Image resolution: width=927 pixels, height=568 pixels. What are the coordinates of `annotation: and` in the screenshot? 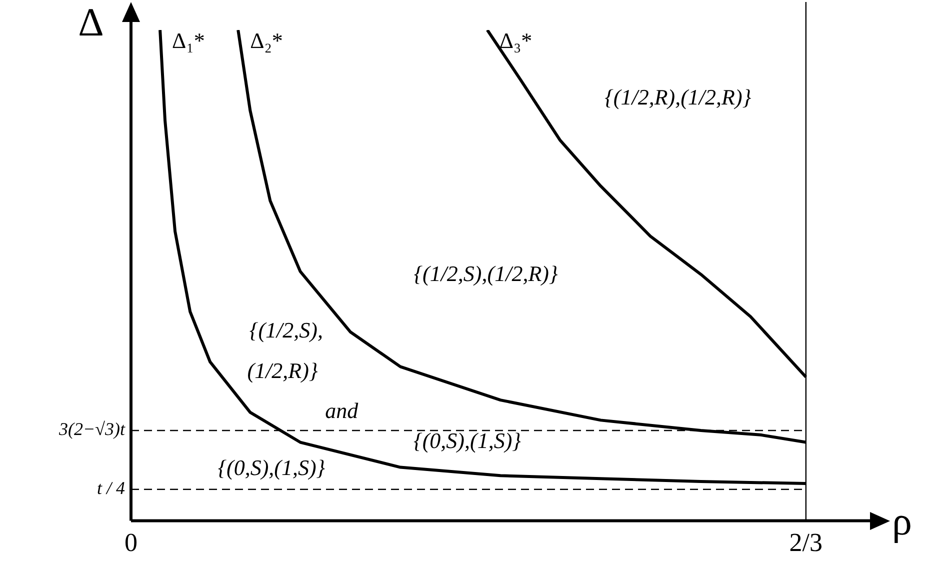 It's located at (342, 411).